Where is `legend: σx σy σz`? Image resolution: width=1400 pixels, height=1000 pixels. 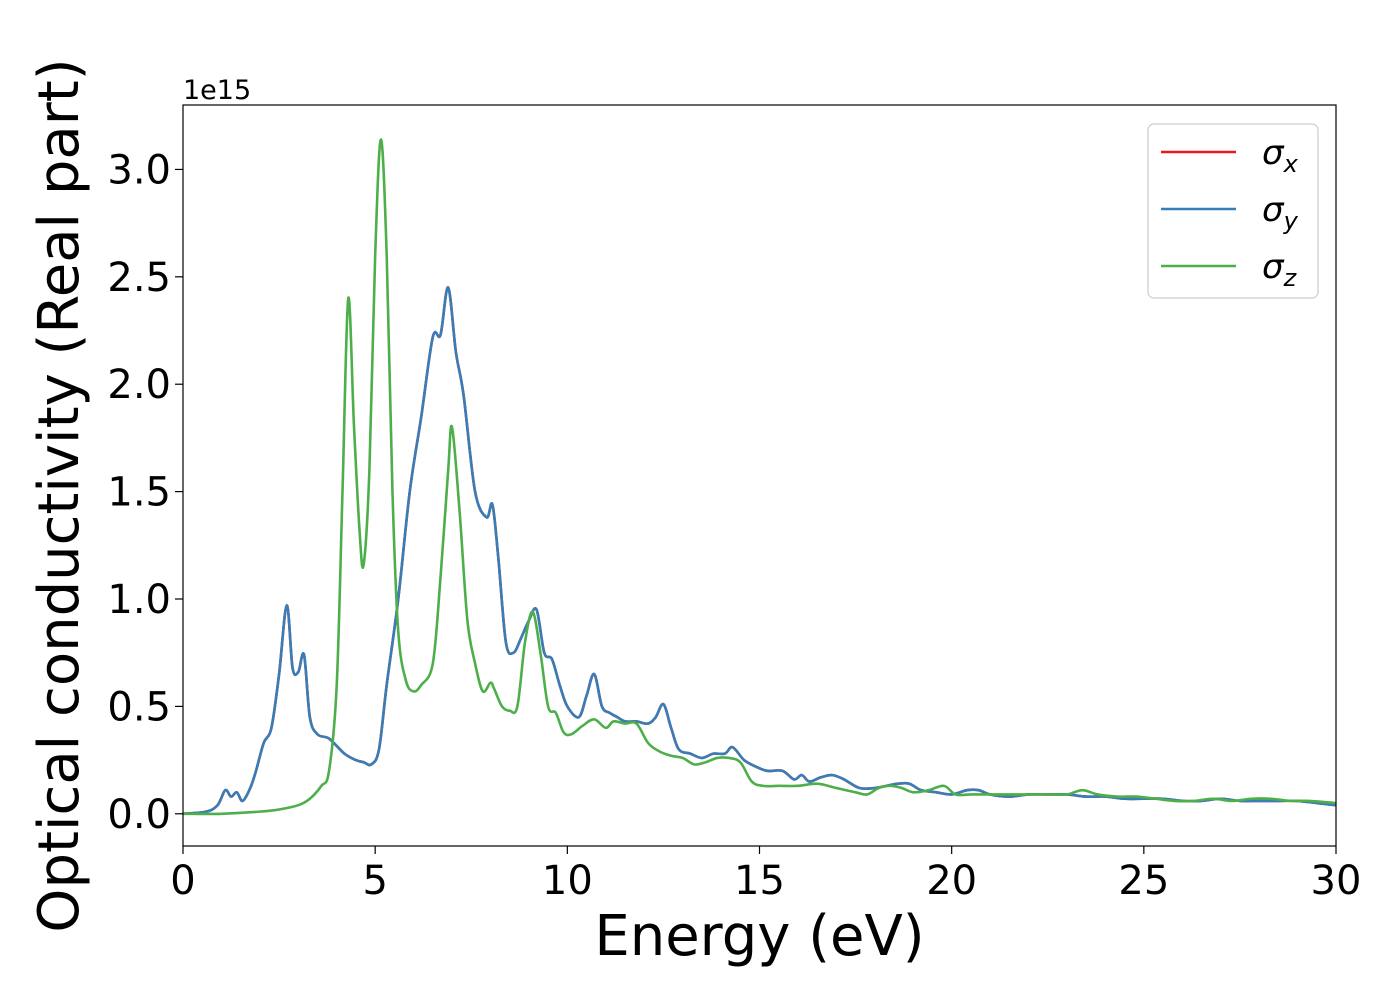 legend: σx σy σz is located at coordinates (1233, 211).